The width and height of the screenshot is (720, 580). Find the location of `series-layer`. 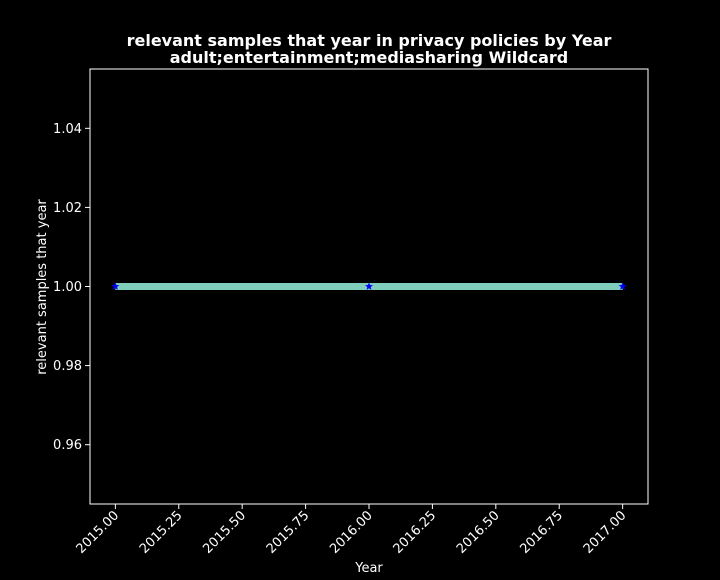

series-layer is located at coordinates (369, 286).